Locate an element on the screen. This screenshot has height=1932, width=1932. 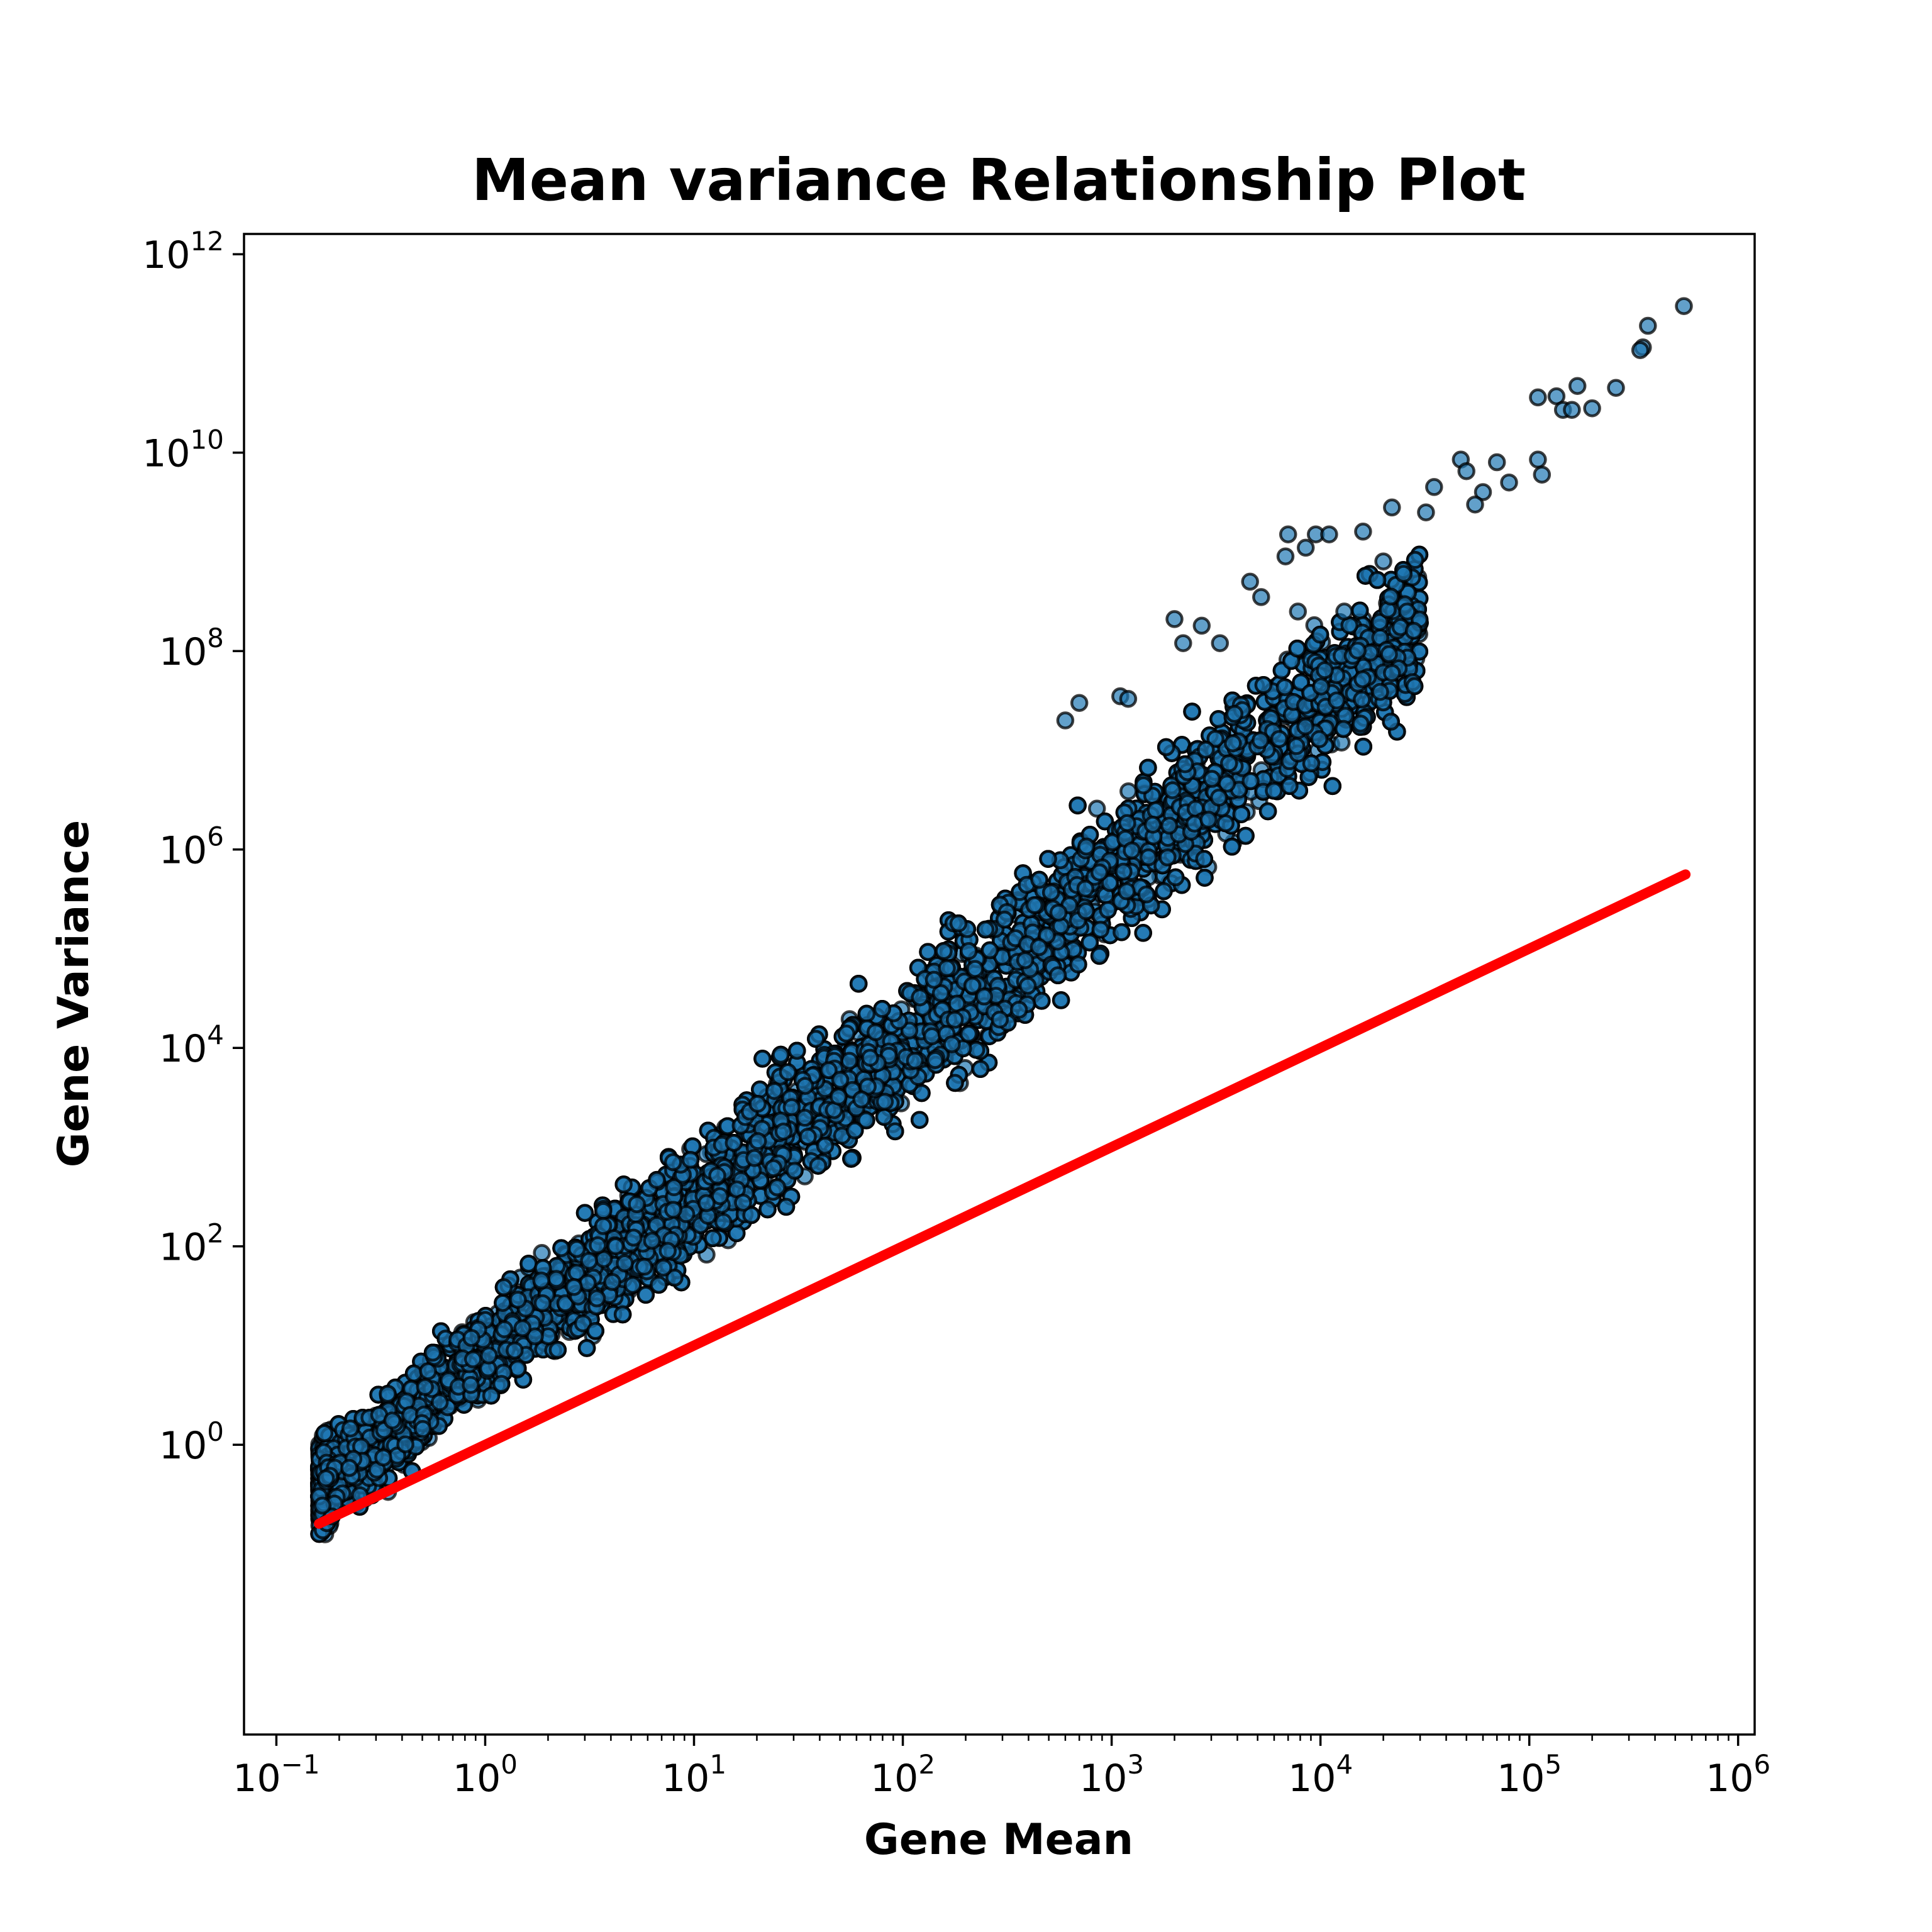
chart-title: Mean variance Relationship Plot is located at coordinates (999, 180).